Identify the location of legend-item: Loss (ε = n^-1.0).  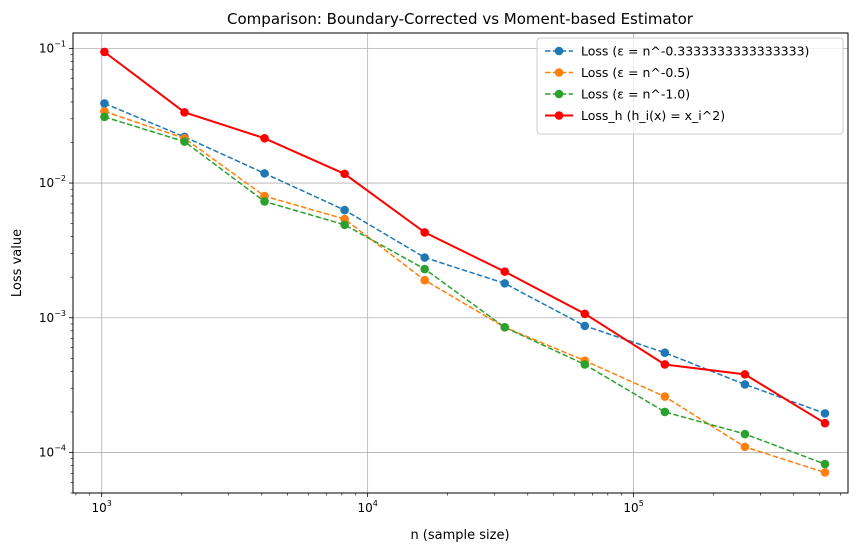
(617, 94).